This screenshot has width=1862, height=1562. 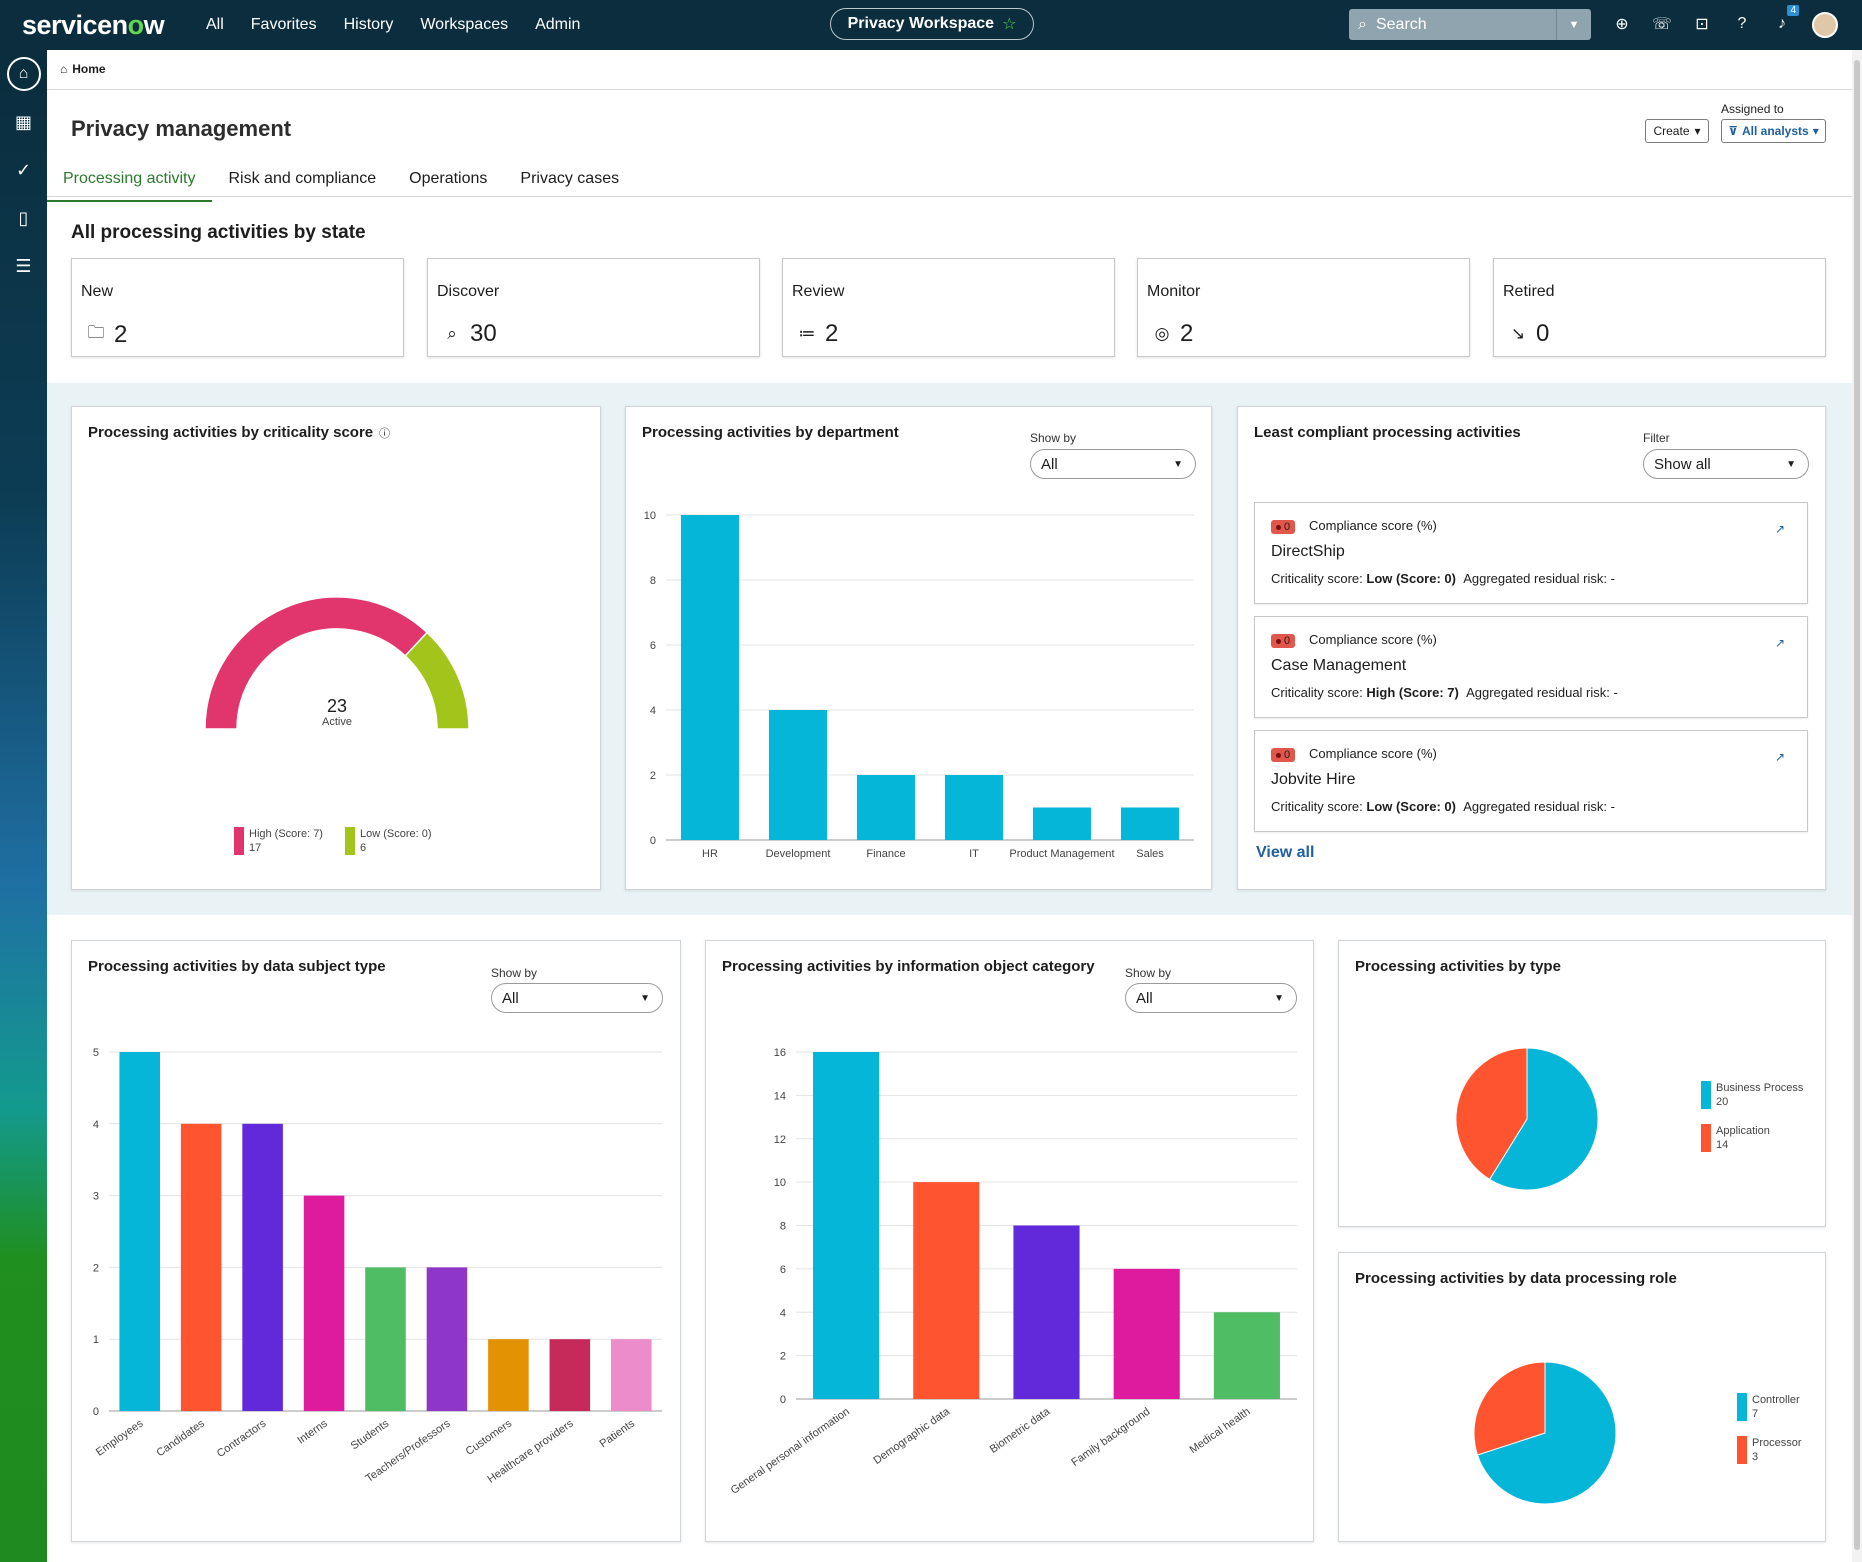 What do you see at coordinates (1283, 641) in the screenshot?
I see `score-badge: 0` at bounding box center [1283, 641].